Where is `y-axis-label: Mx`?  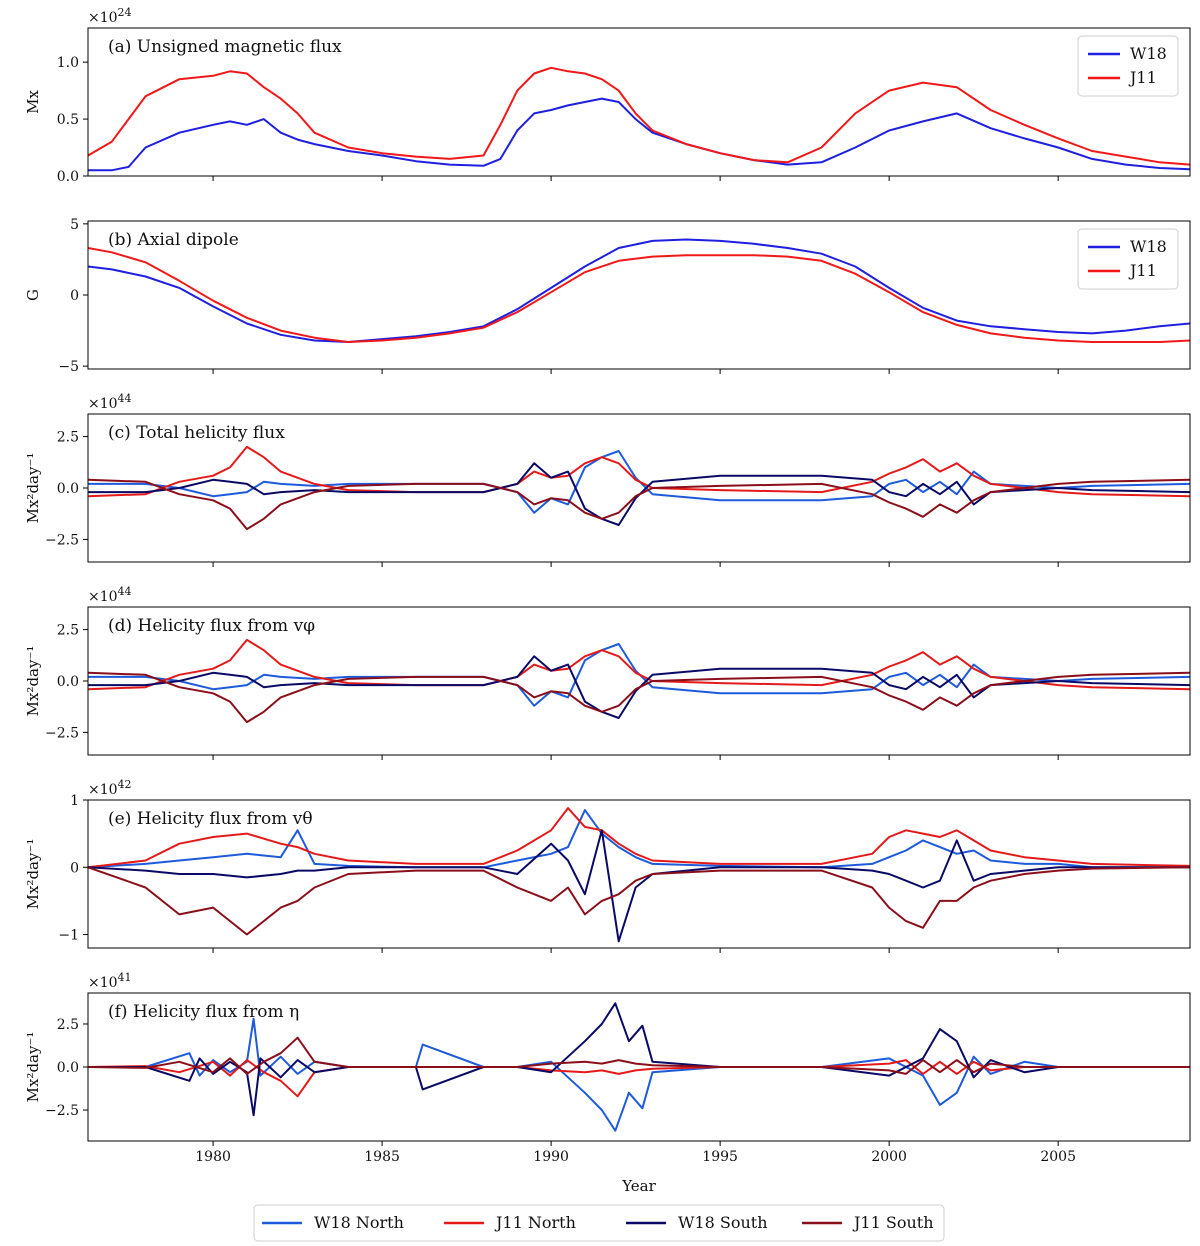
y-axis-label: Mx is located at coordinates (33, 102).